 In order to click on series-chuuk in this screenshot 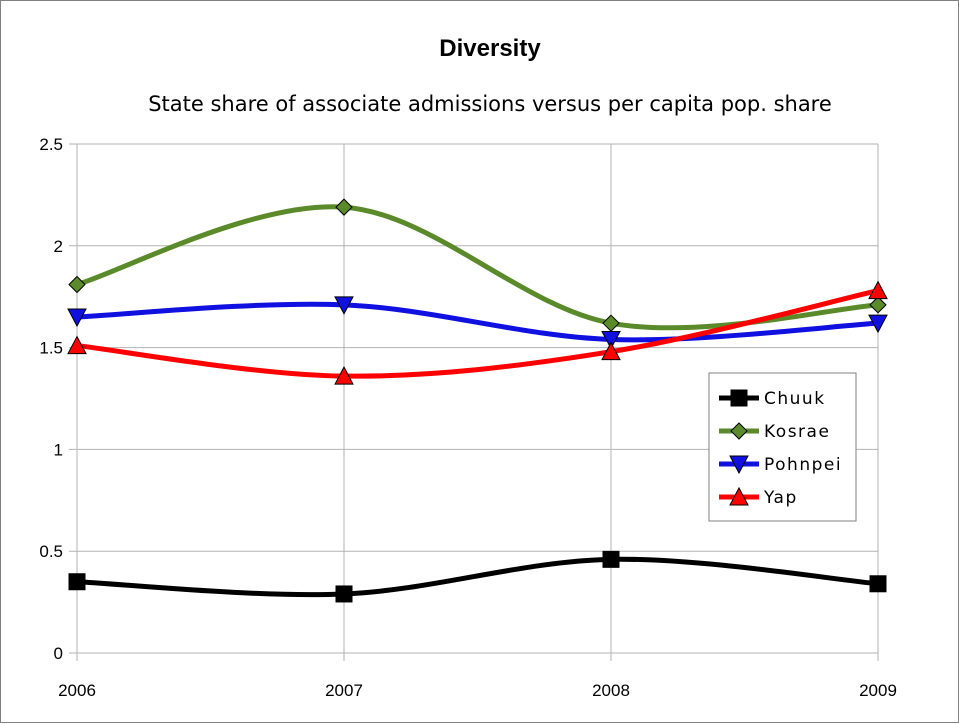, I will do `click(477, 576)`.